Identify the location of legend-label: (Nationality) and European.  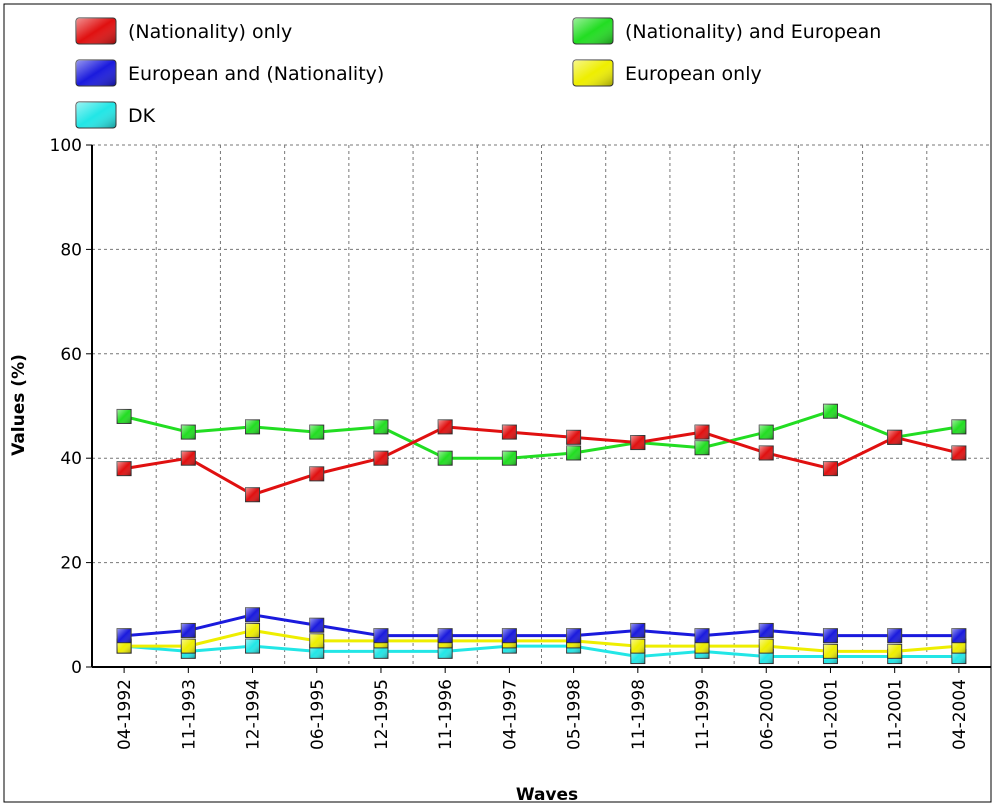
(753, 32).